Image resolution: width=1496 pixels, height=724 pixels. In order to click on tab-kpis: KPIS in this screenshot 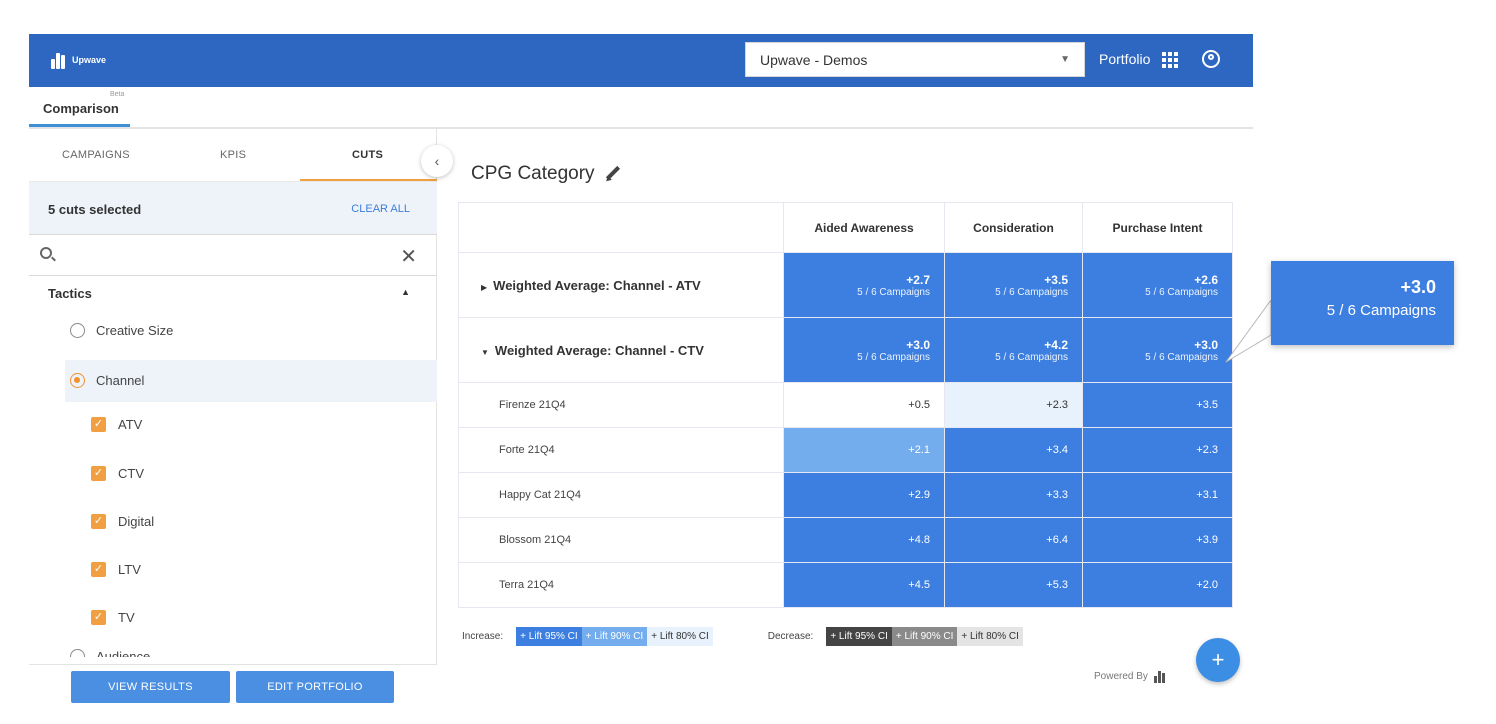, I will do `click(233, 155)`.